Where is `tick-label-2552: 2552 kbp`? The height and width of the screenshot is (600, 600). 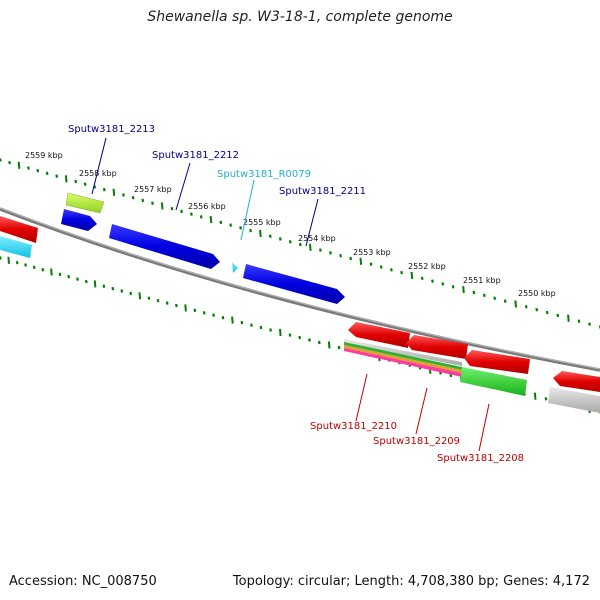 tick-label-2552: 2552 kbp is located at coordinates (427, 266).